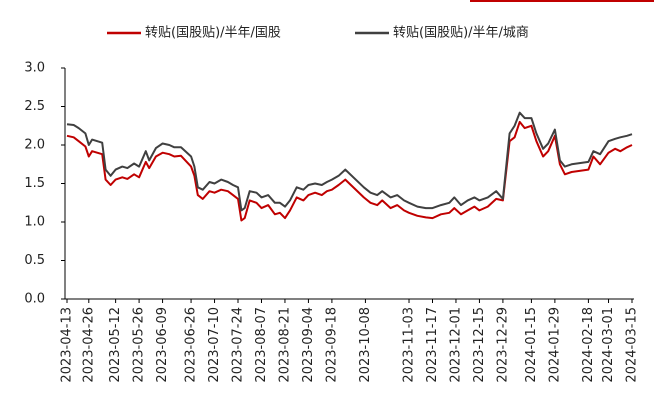  Describe the element at coordinates (34, 145) in the screenshot. I see `y-tick-label: 2.0` at that location.